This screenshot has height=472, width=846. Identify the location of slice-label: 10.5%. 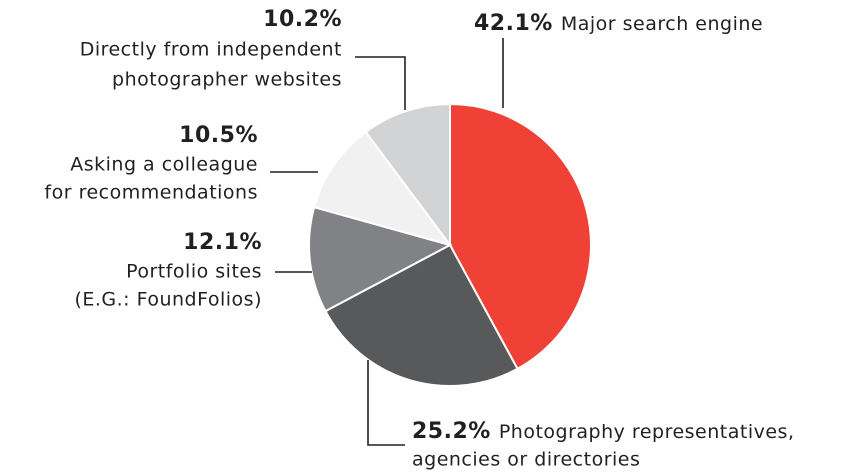
(218, 135).